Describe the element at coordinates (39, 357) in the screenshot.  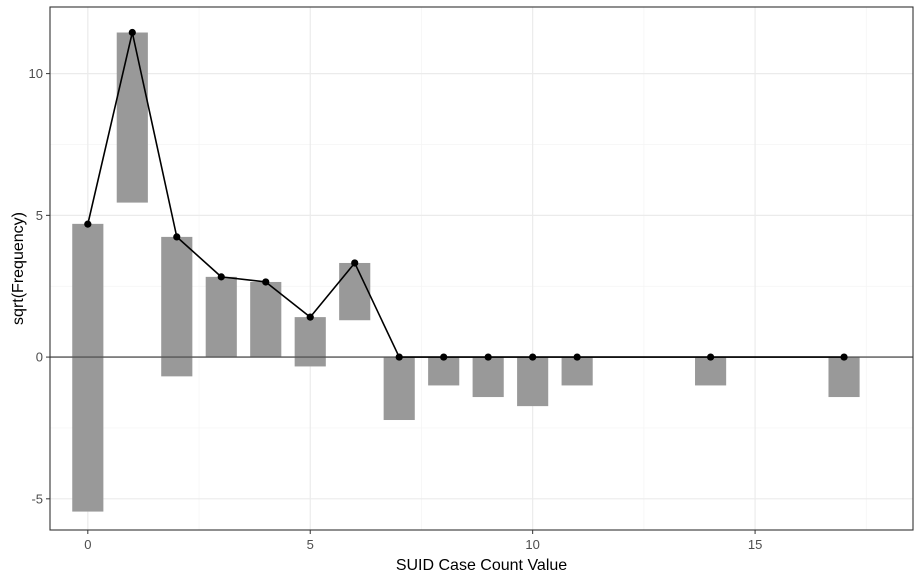
I see `y-tick-label: 0` at that location.